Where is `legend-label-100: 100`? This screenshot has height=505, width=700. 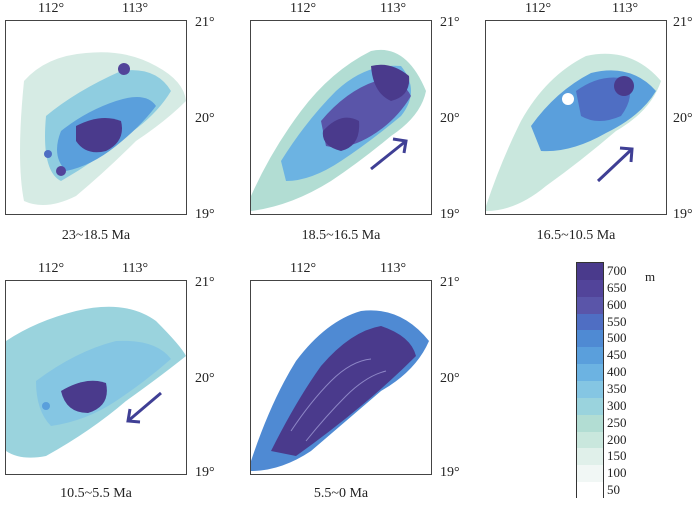 legend-label-100: 100 is located at coordinates (617, 473).